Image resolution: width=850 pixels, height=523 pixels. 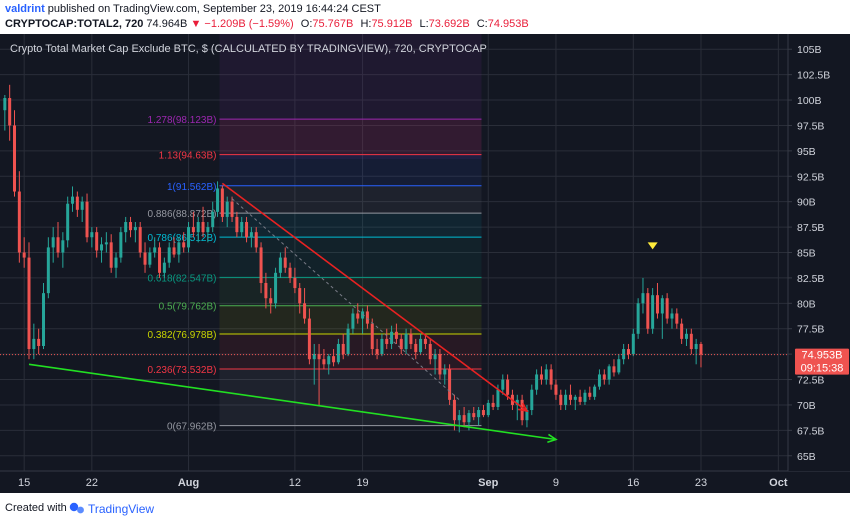 What do you see at coordinates (362, 483) in the screenshot?
I see `x-tick-label: 19` at bounding box center [362, 483].